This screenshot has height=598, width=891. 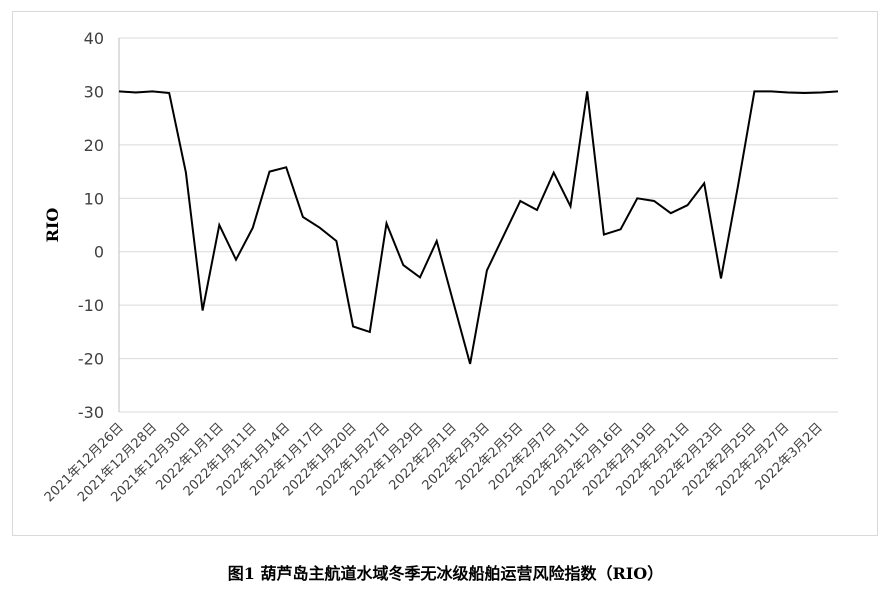 What do you see at coordinates (94, 198) in the screenshot?
I see `y-tick-label: 10` at bounding box center [94, 198].